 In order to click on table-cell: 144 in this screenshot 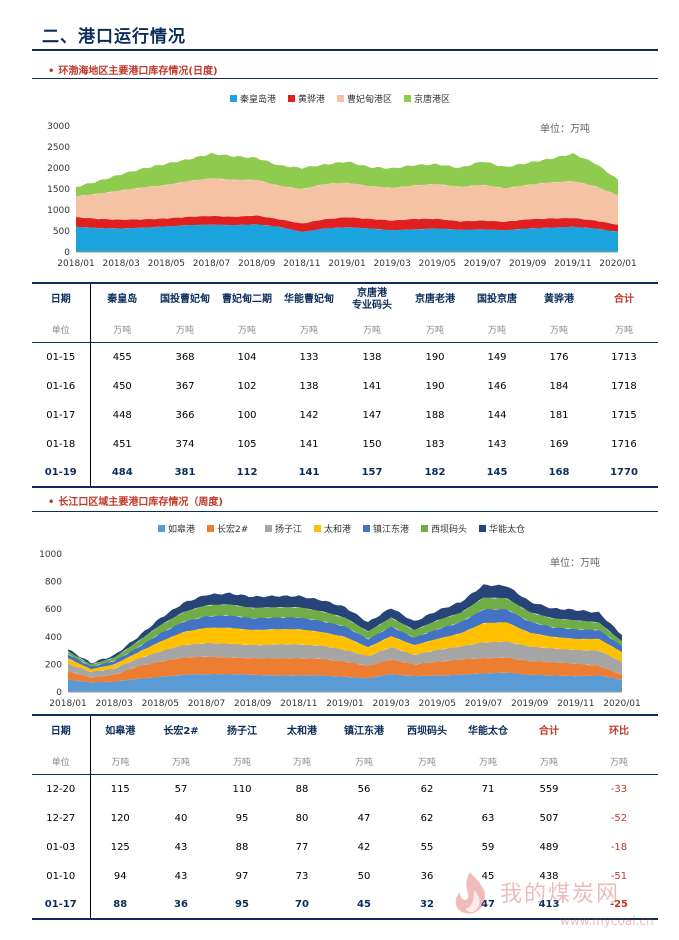, I will do `click(497, 415)`.